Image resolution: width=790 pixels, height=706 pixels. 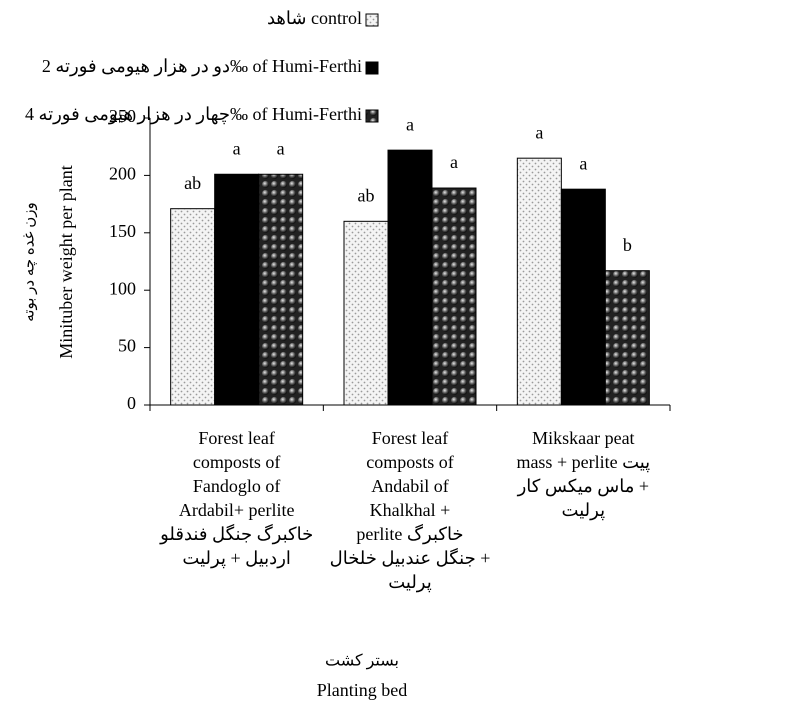 What do you see at coordinates (409, 534) in the screenshot?
I see `x-tick-label: perlite خاکبرگ` at bounding box center [409, 534].